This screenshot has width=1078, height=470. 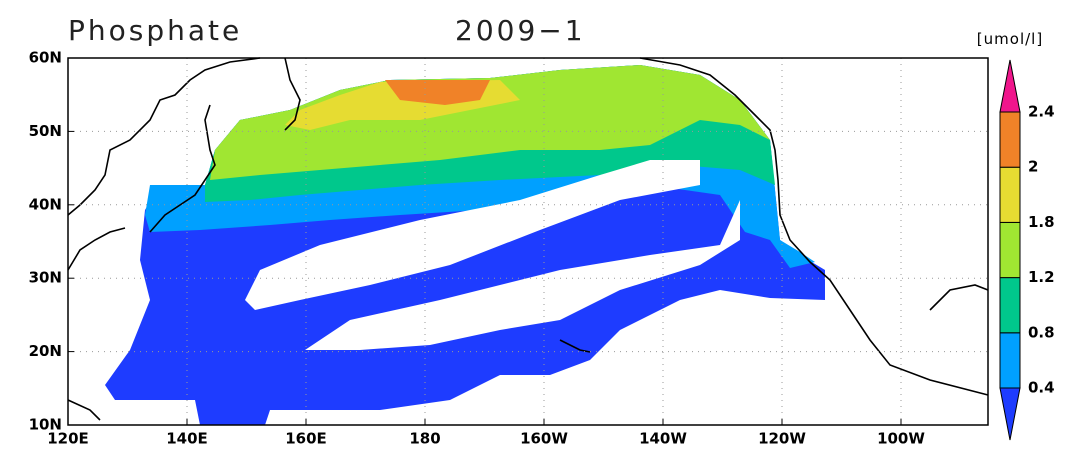 I want to click on lon-label: 140E, so click(x=187, y=439).